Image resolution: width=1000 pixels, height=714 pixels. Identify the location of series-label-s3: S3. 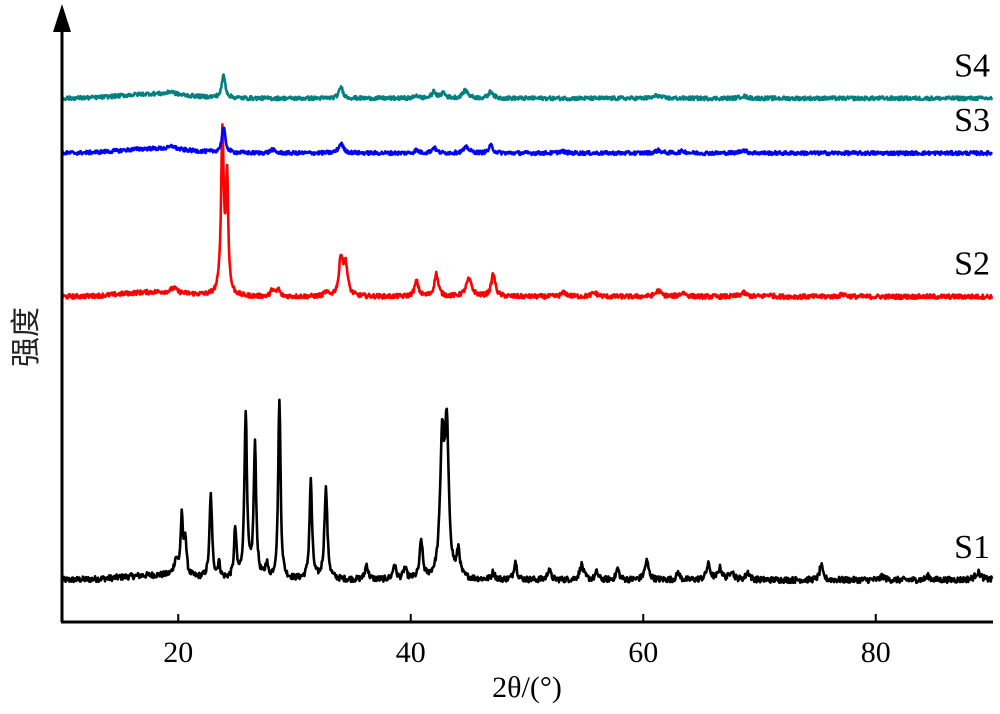
(972, 120).